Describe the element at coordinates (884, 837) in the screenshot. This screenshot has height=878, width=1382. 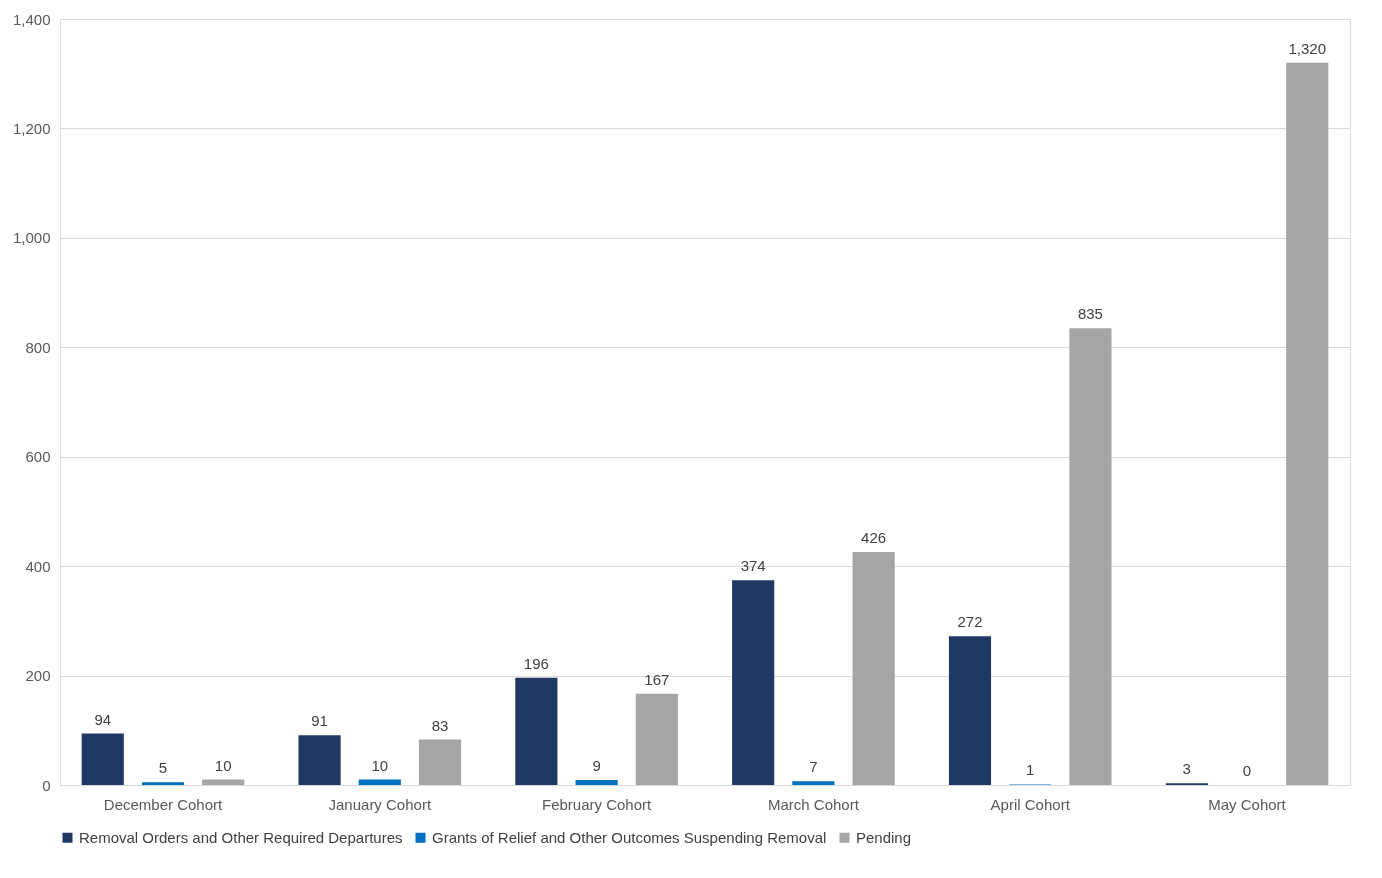
I see `legend-label: Pending` at that location.